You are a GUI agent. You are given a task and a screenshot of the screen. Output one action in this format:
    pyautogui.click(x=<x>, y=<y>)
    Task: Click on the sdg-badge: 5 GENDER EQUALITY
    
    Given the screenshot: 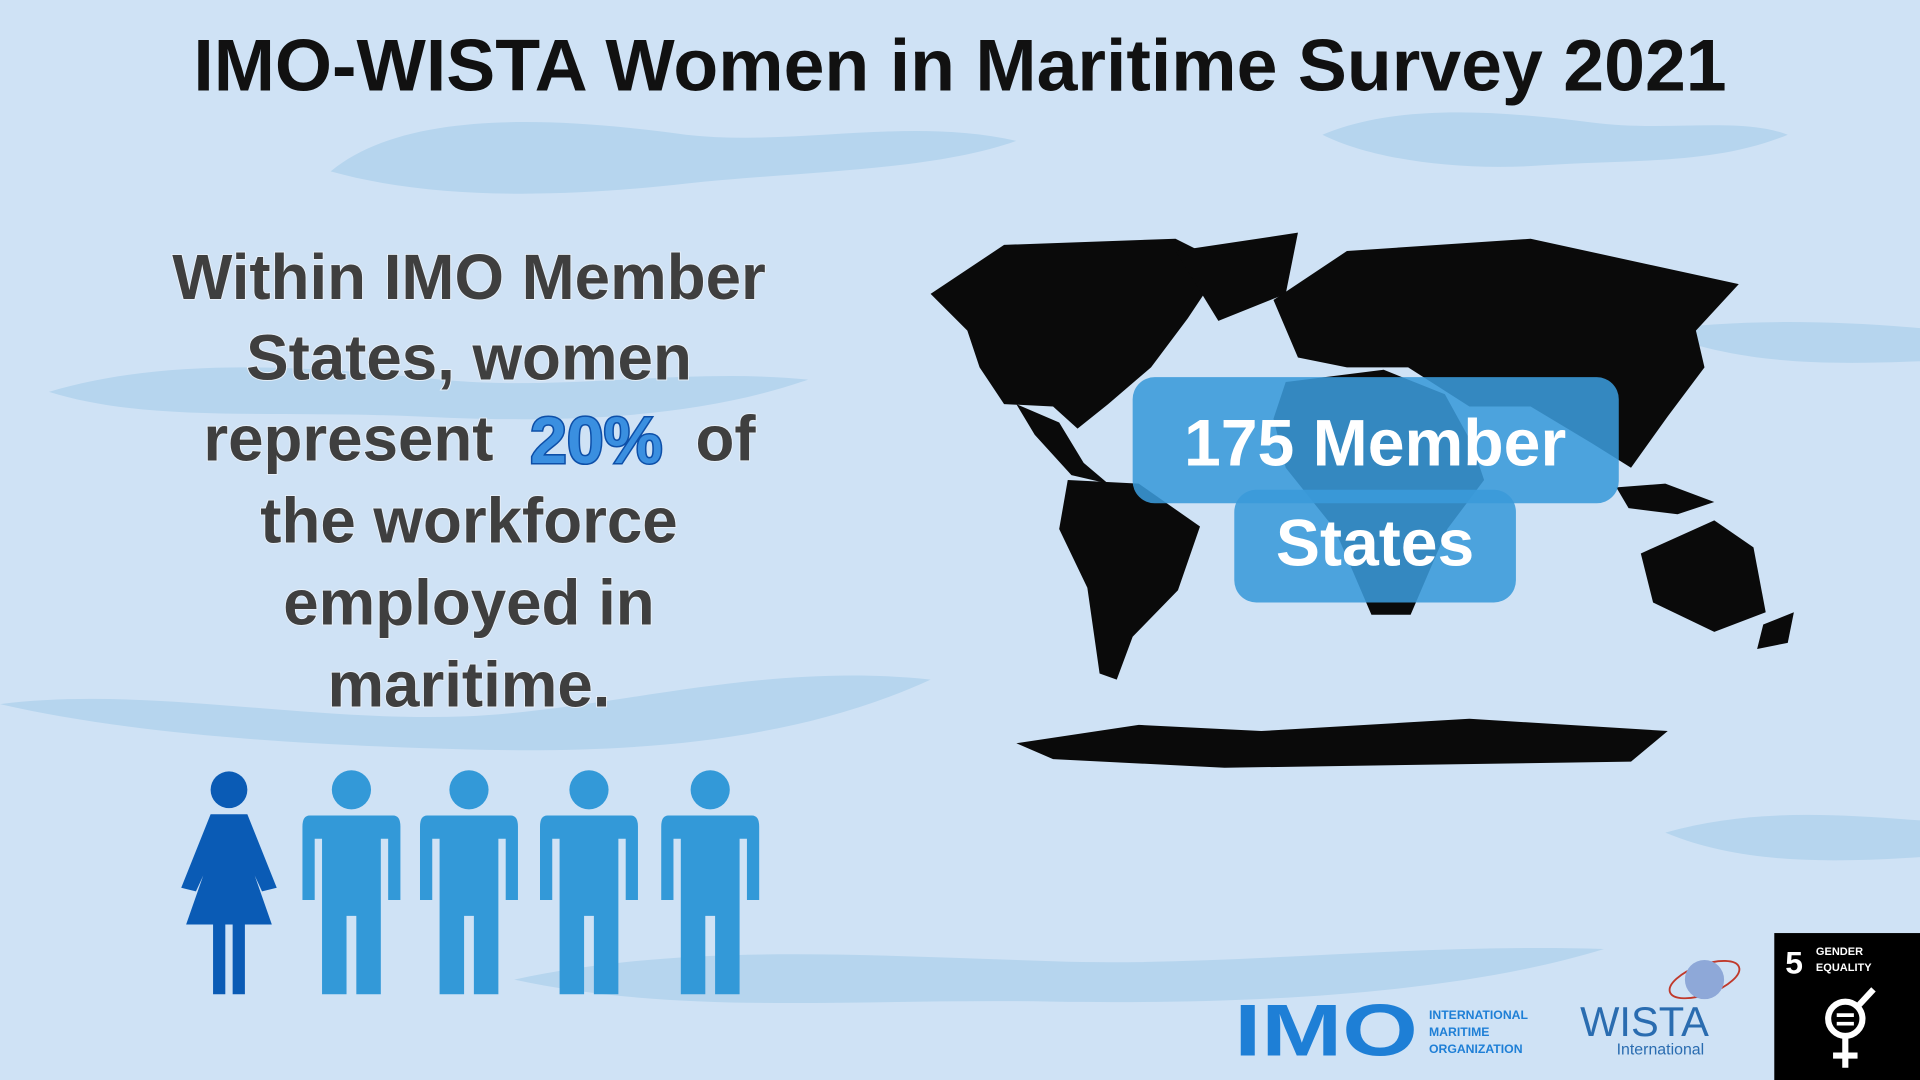 What is the action you would take?
    pyautogui.click(x=1847, y=1006)
    